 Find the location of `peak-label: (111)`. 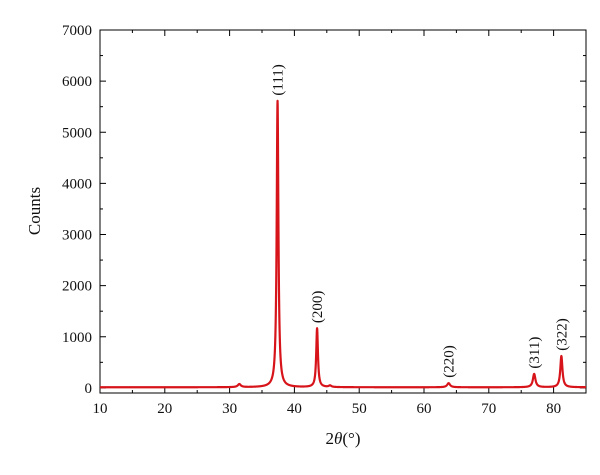

peak-label: (111) is located at coordinates (279, 79).